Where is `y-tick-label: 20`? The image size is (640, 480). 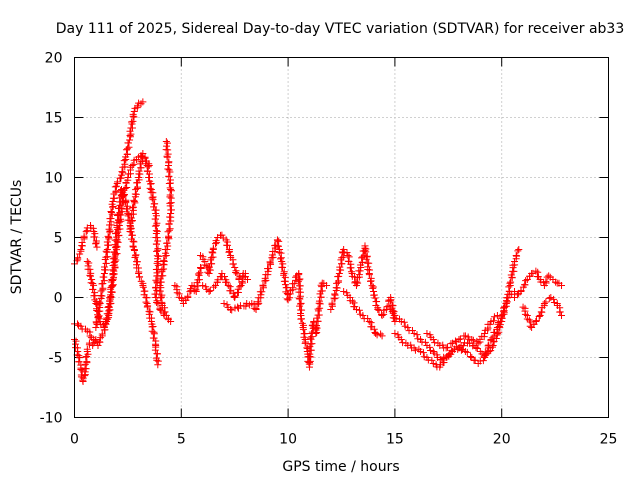
y-tick-label: 20 is located at coordinates (54, 59).